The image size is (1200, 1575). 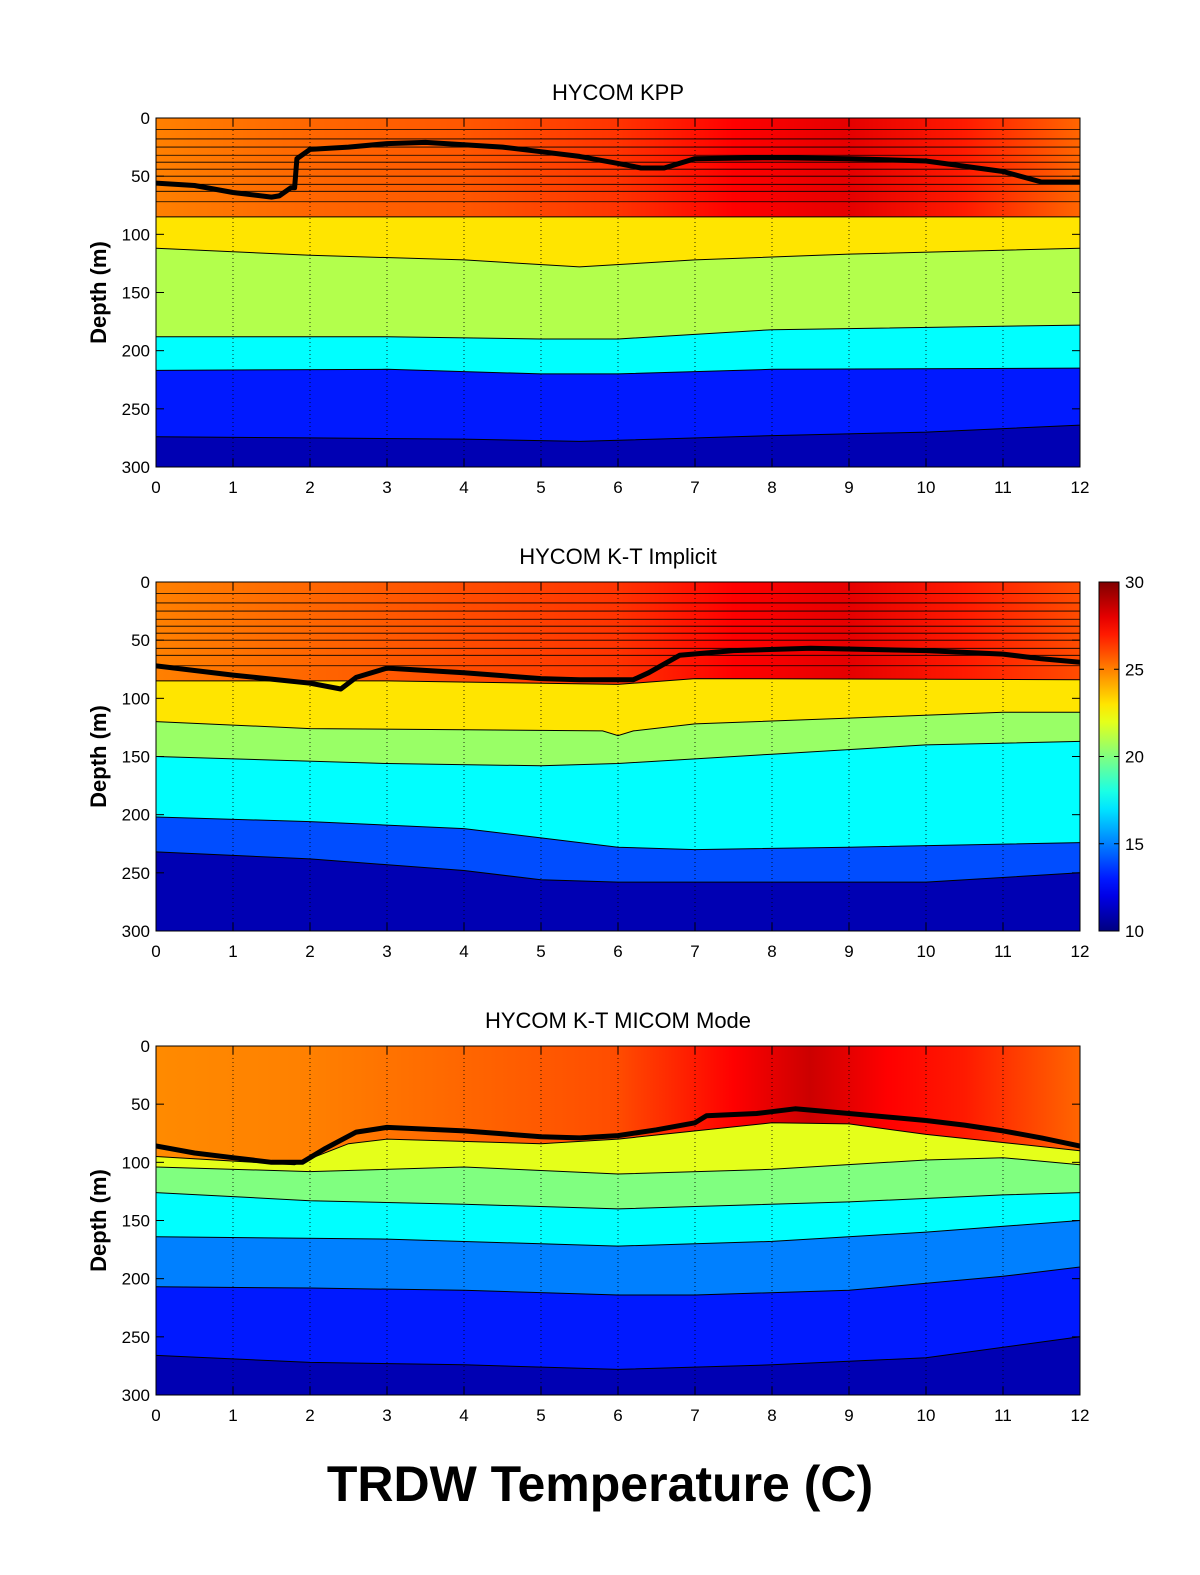 What do you see at coordinates (618, 1020) in the screenshot?
I see `panel-title: HYCOM K-T MICOM Mode` at bounding box center [618, 1020].